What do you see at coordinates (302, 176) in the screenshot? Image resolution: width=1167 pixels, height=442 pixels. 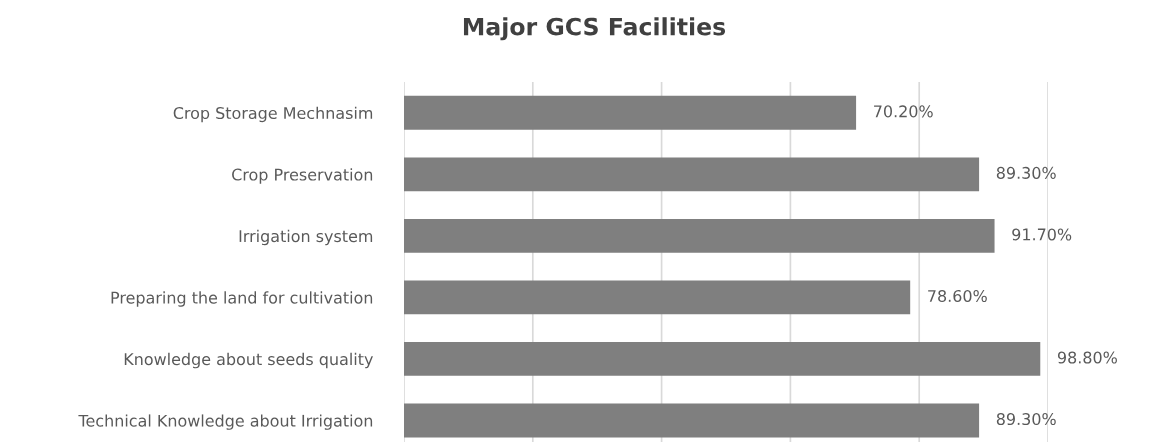 I see `y-tick-label: Crop Preservation` at bounding box center [302, 176].